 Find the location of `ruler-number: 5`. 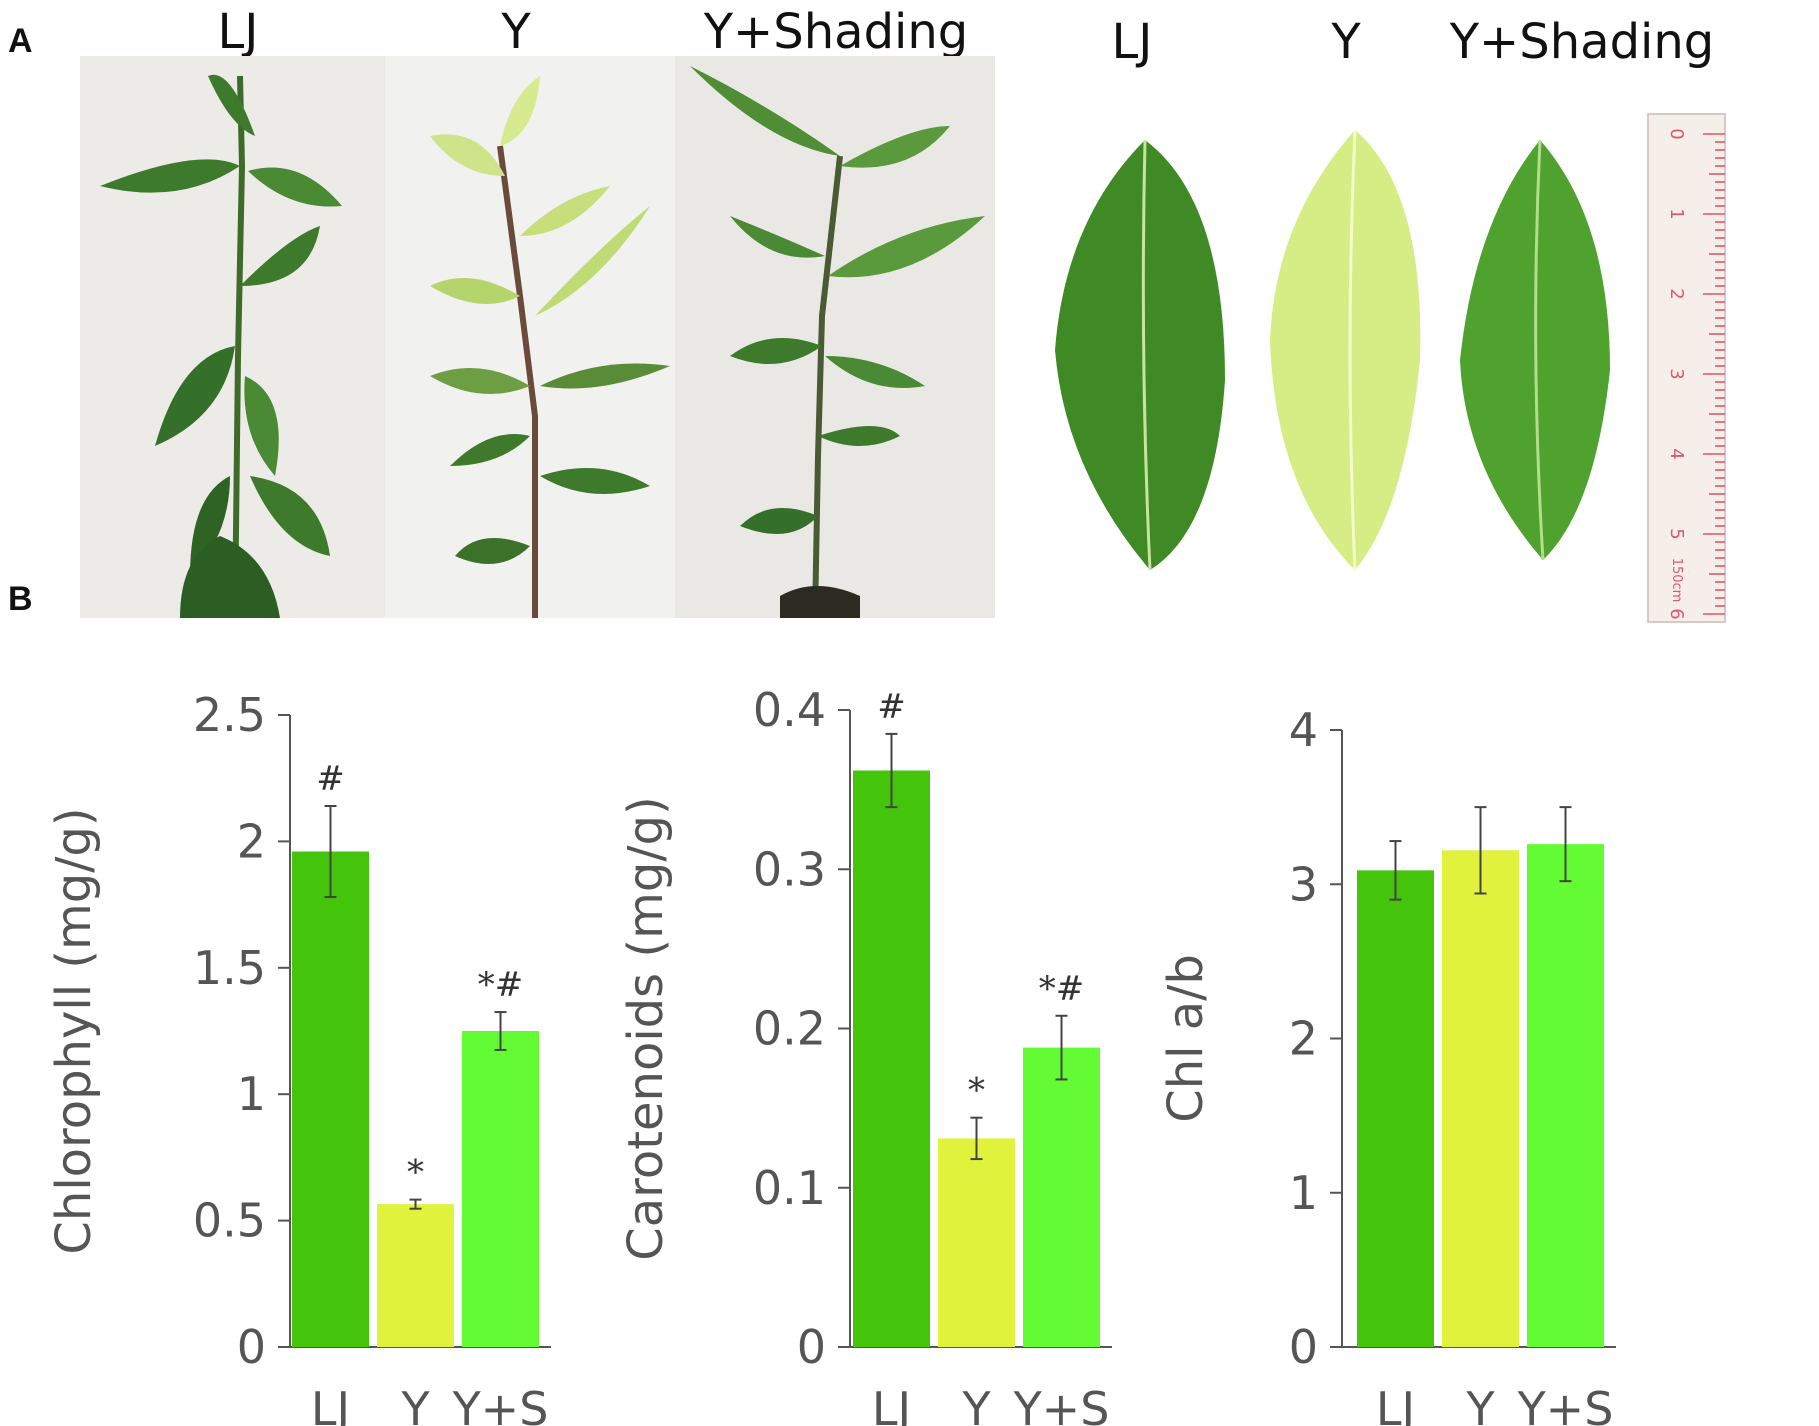

ruler-number: 5 is located at coordinates (1676, 533).